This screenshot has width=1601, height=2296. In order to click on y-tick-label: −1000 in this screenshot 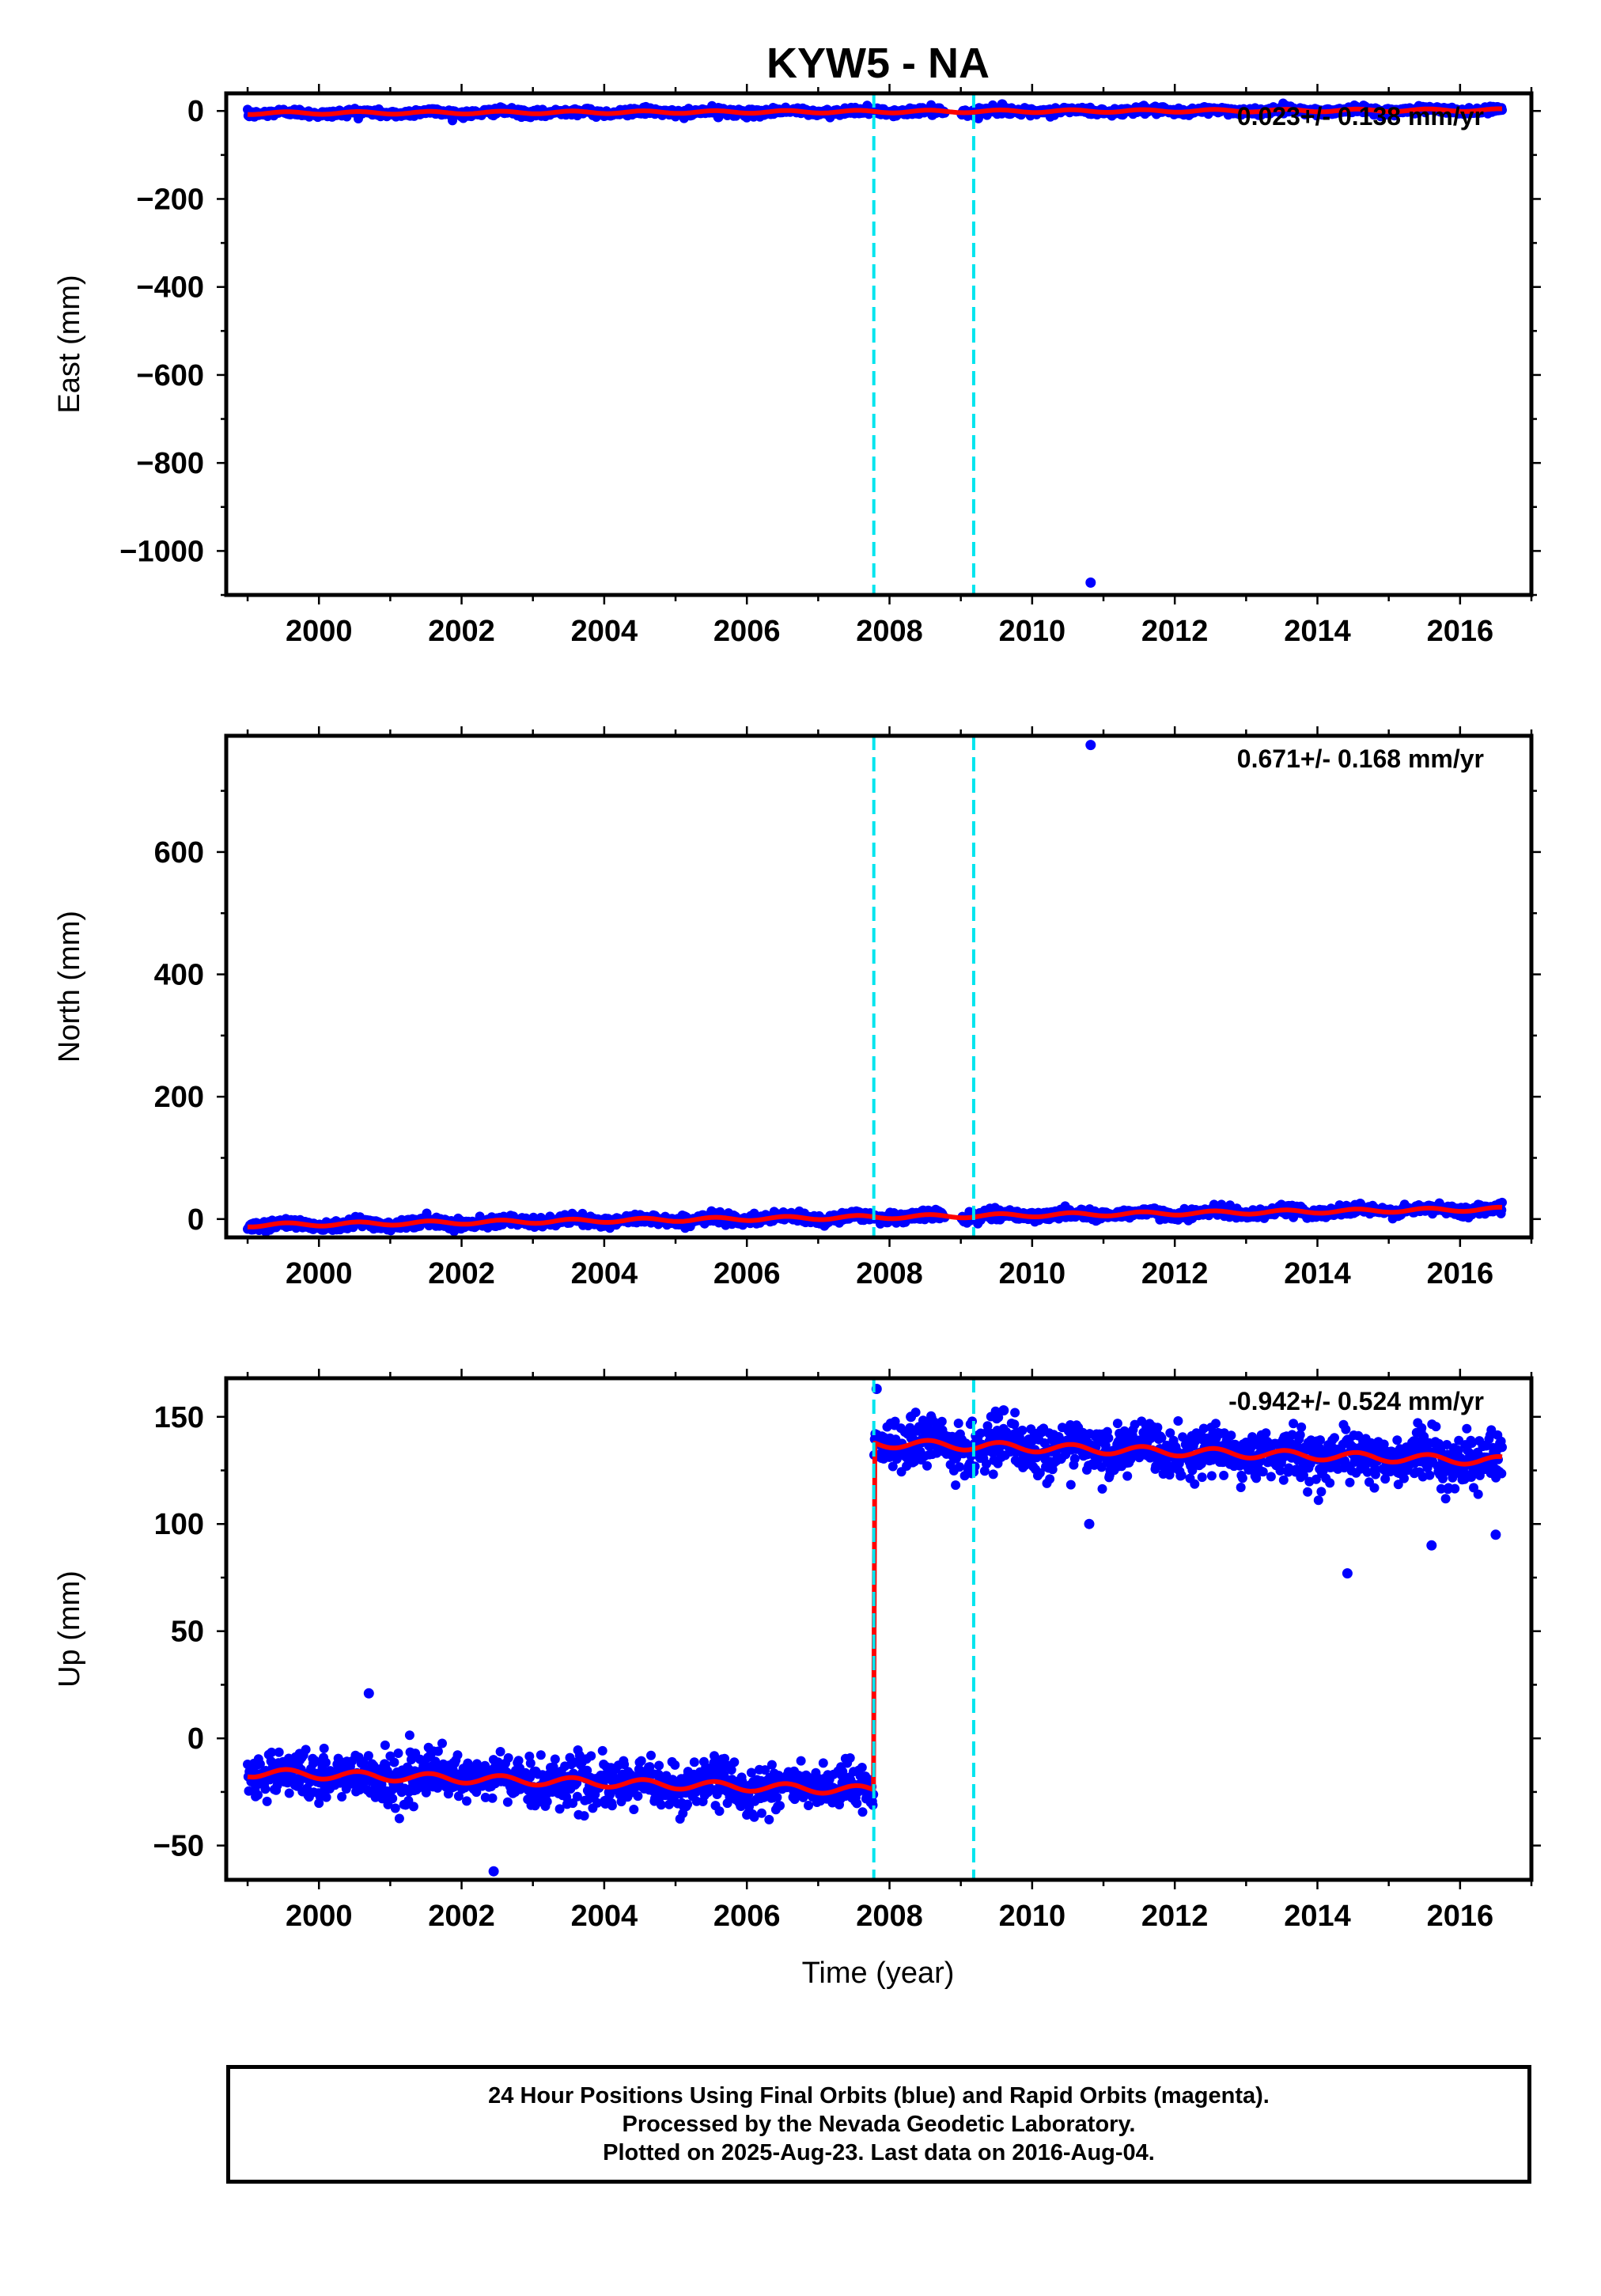, I will do `click(161, 551)`.